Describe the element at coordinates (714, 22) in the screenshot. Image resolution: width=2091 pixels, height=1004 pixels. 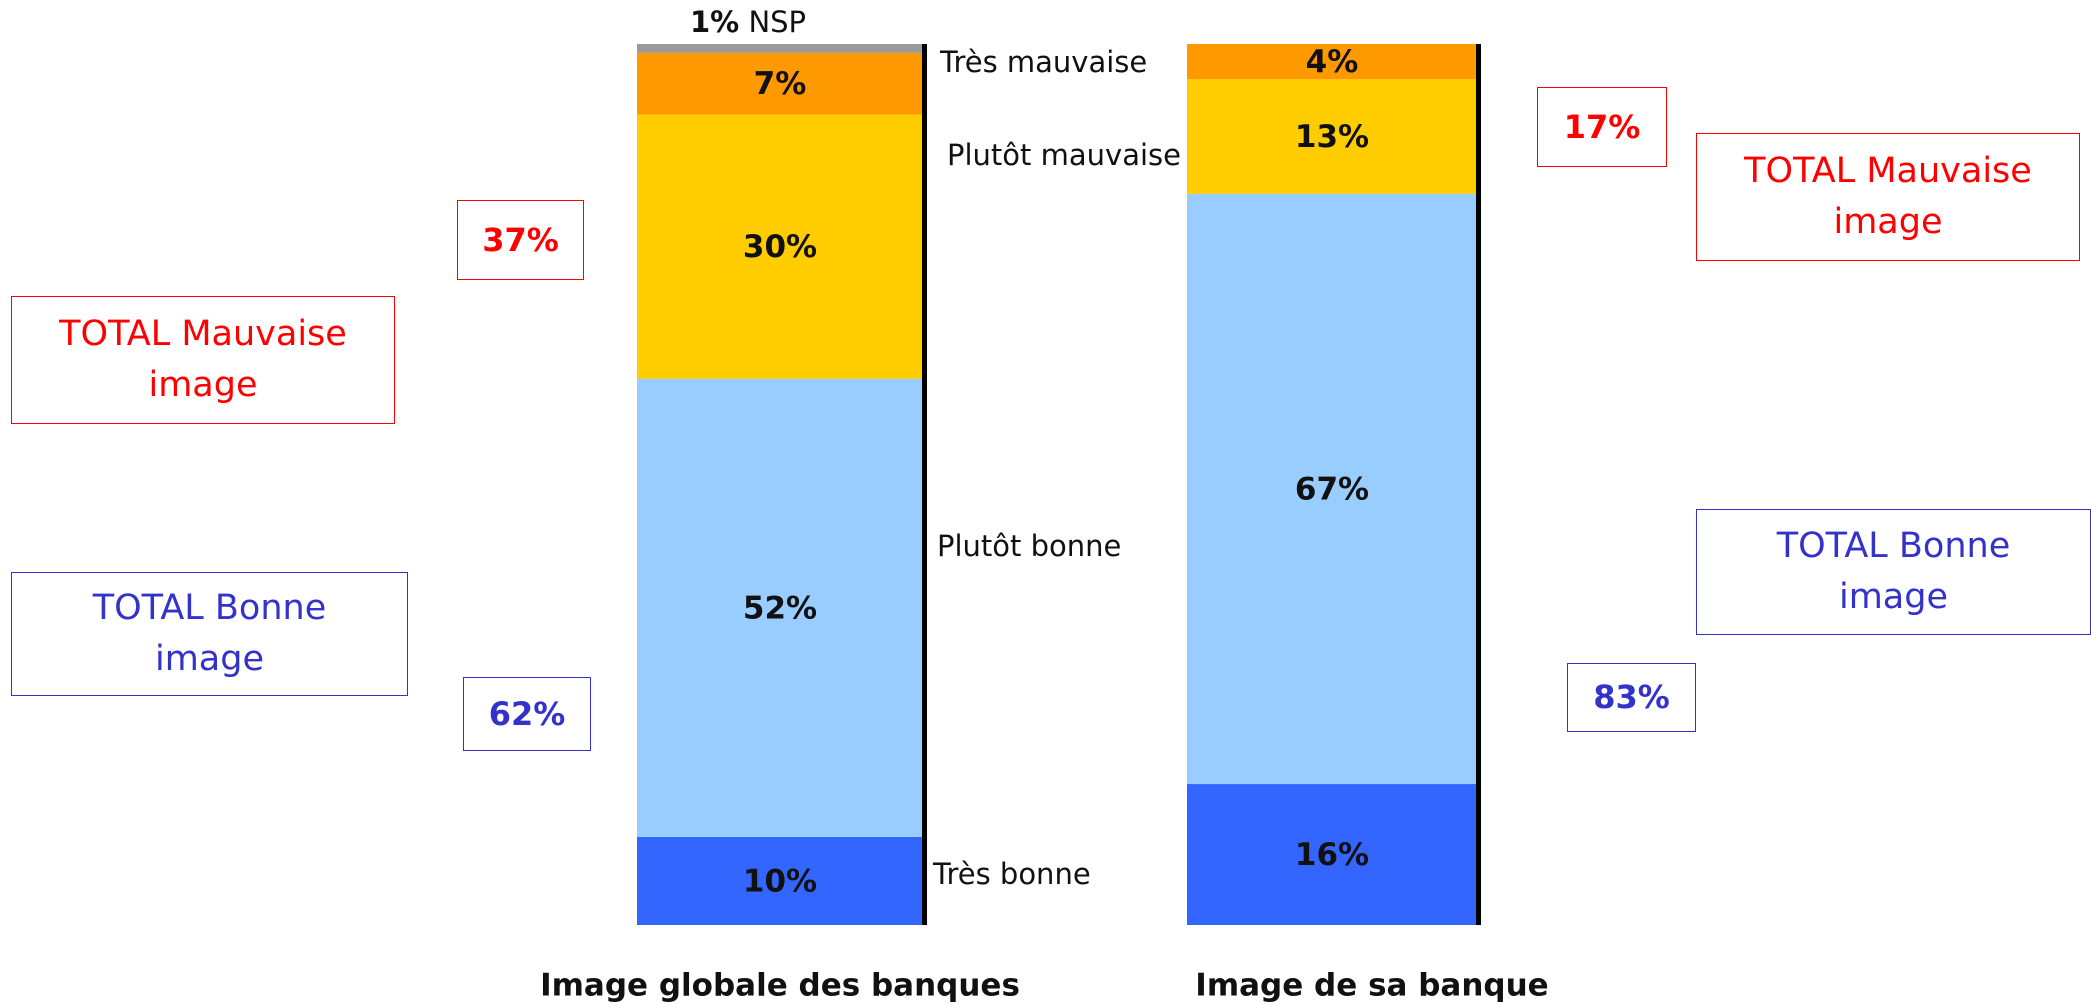
I see `value-label: 1%` at that location.